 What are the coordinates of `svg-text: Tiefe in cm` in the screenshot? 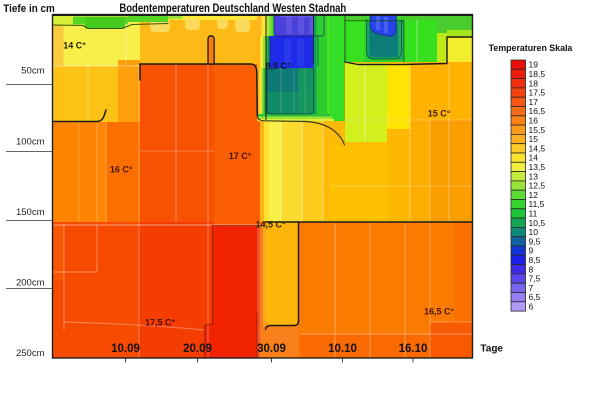 It's located at (28, 10).